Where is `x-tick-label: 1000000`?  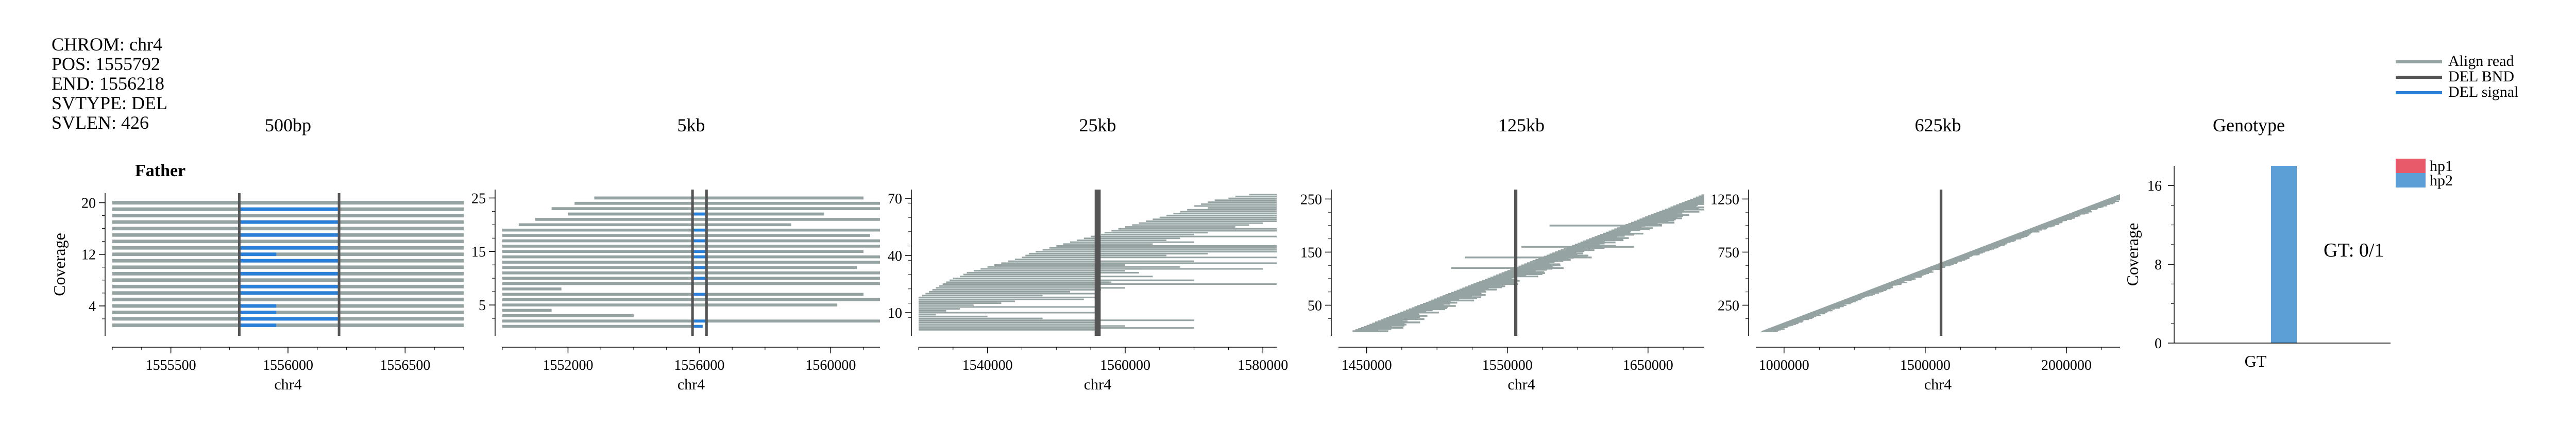 x-tick-label: 1000000 is located at coordinates (1784, 365).